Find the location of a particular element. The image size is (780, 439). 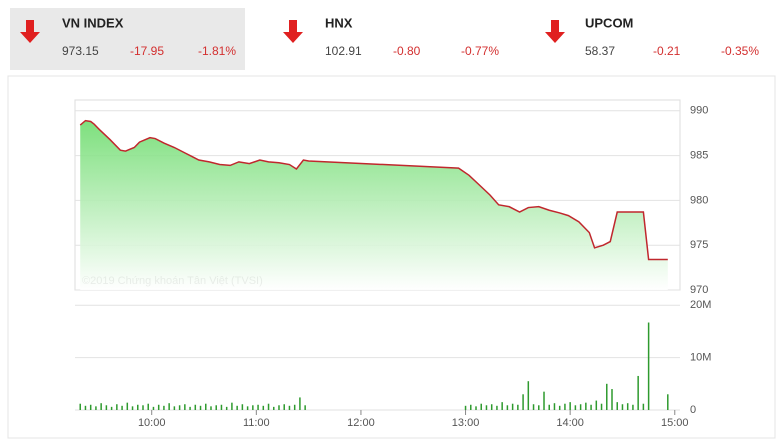

index-name: VN INDEX is located at coordinates (93, 22).